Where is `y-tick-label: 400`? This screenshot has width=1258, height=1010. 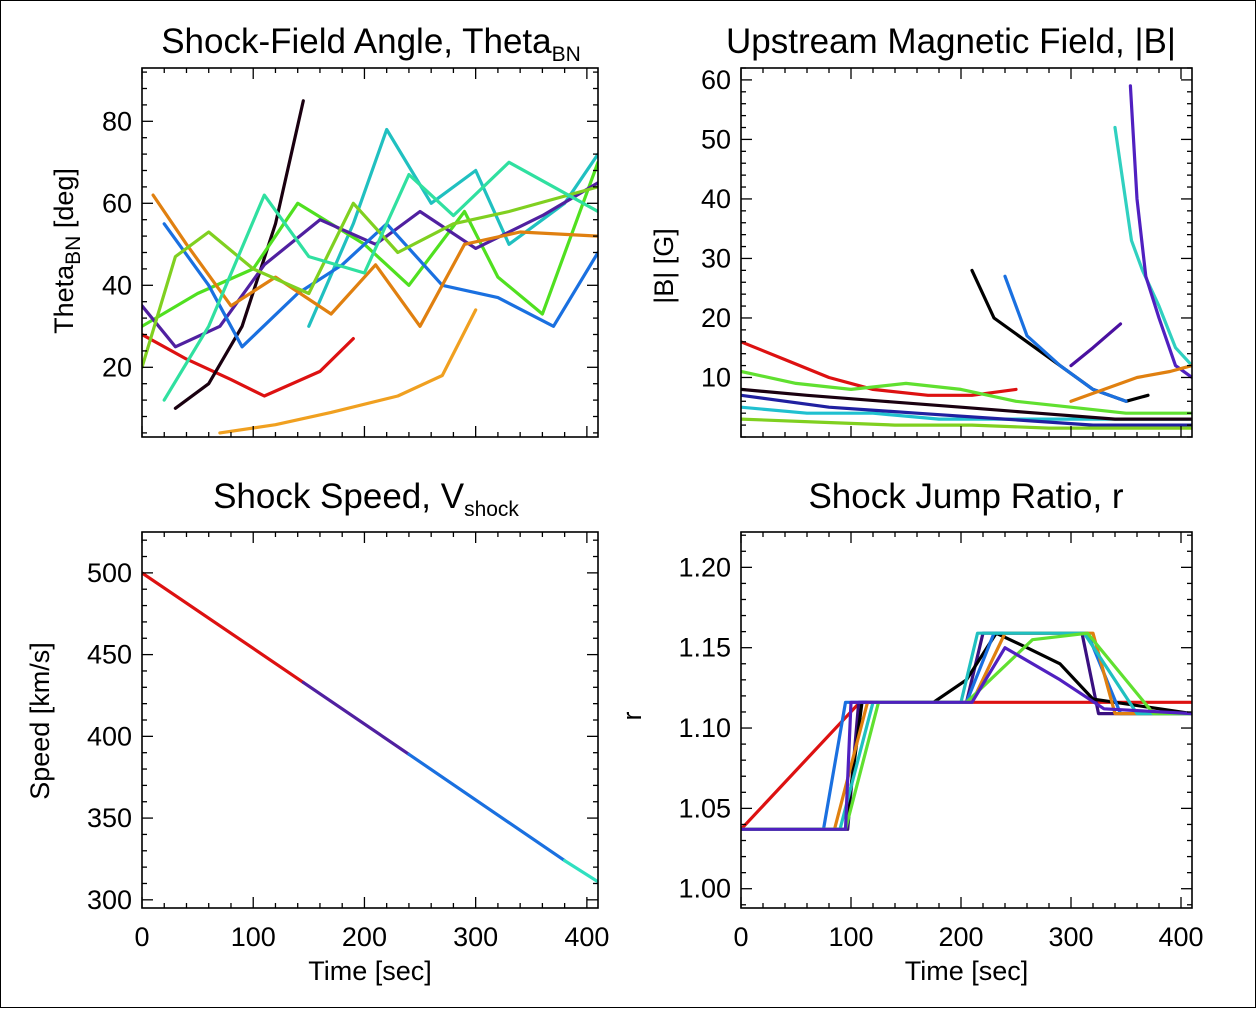 y-tick-label: 400 is located at coordinates (109, 736).